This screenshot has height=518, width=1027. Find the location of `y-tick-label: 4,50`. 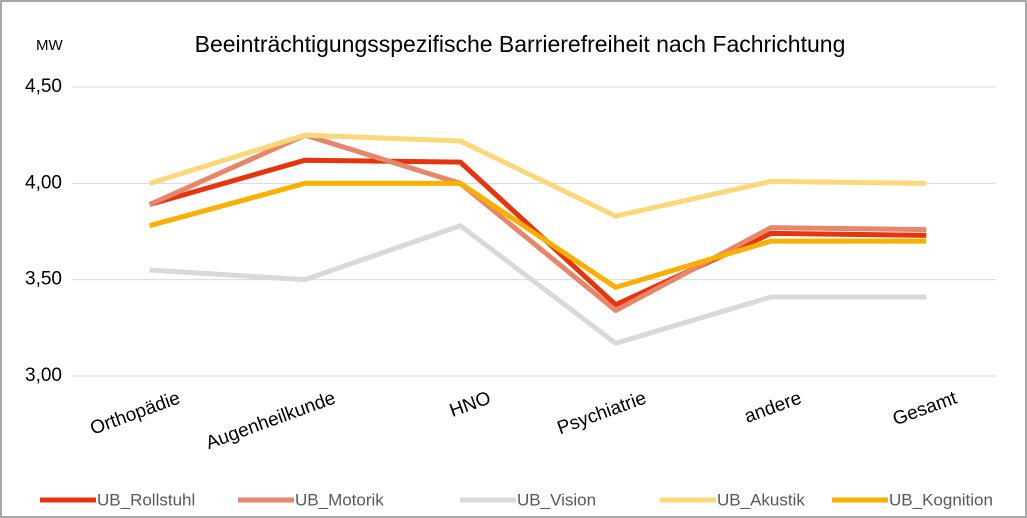

y-tick-label: 4,50 is located at coordinates (43, 86).